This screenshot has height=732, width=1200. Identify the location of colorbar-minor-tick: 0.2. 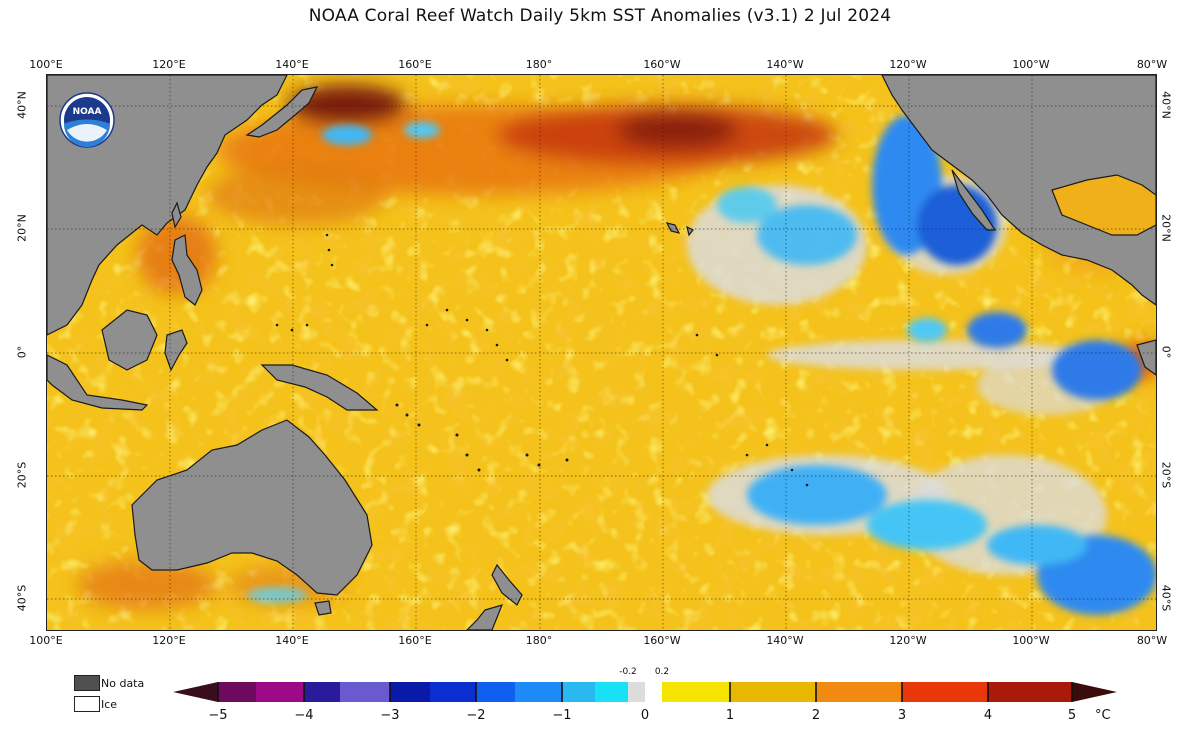
(662, 672).